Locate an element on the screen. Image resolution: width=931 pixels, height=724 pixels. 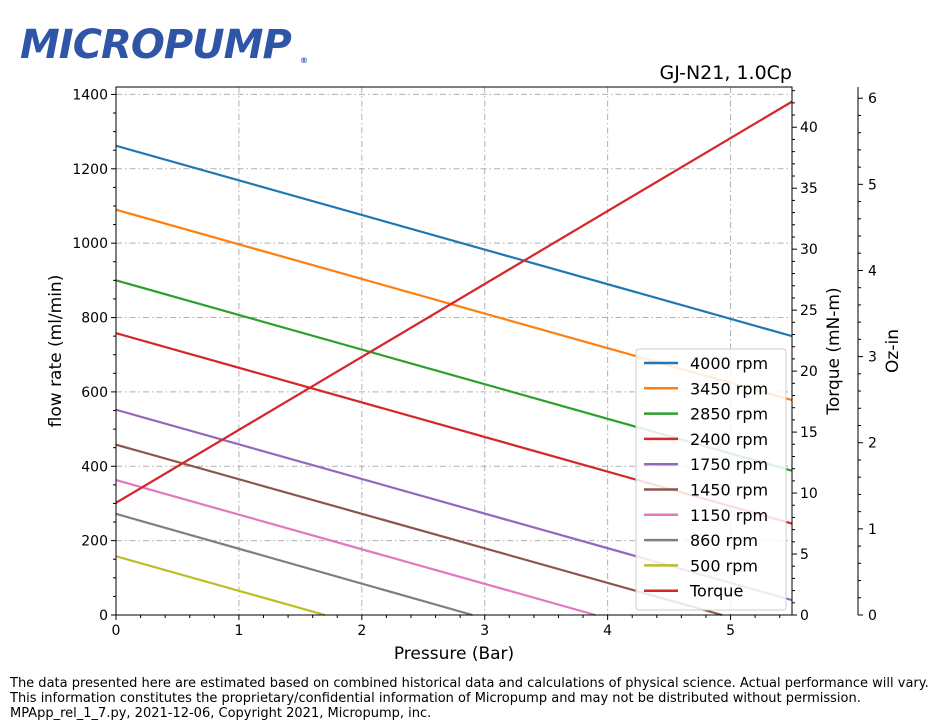
oz-in-tick-label: 6 is located at coordinates (872, 99).